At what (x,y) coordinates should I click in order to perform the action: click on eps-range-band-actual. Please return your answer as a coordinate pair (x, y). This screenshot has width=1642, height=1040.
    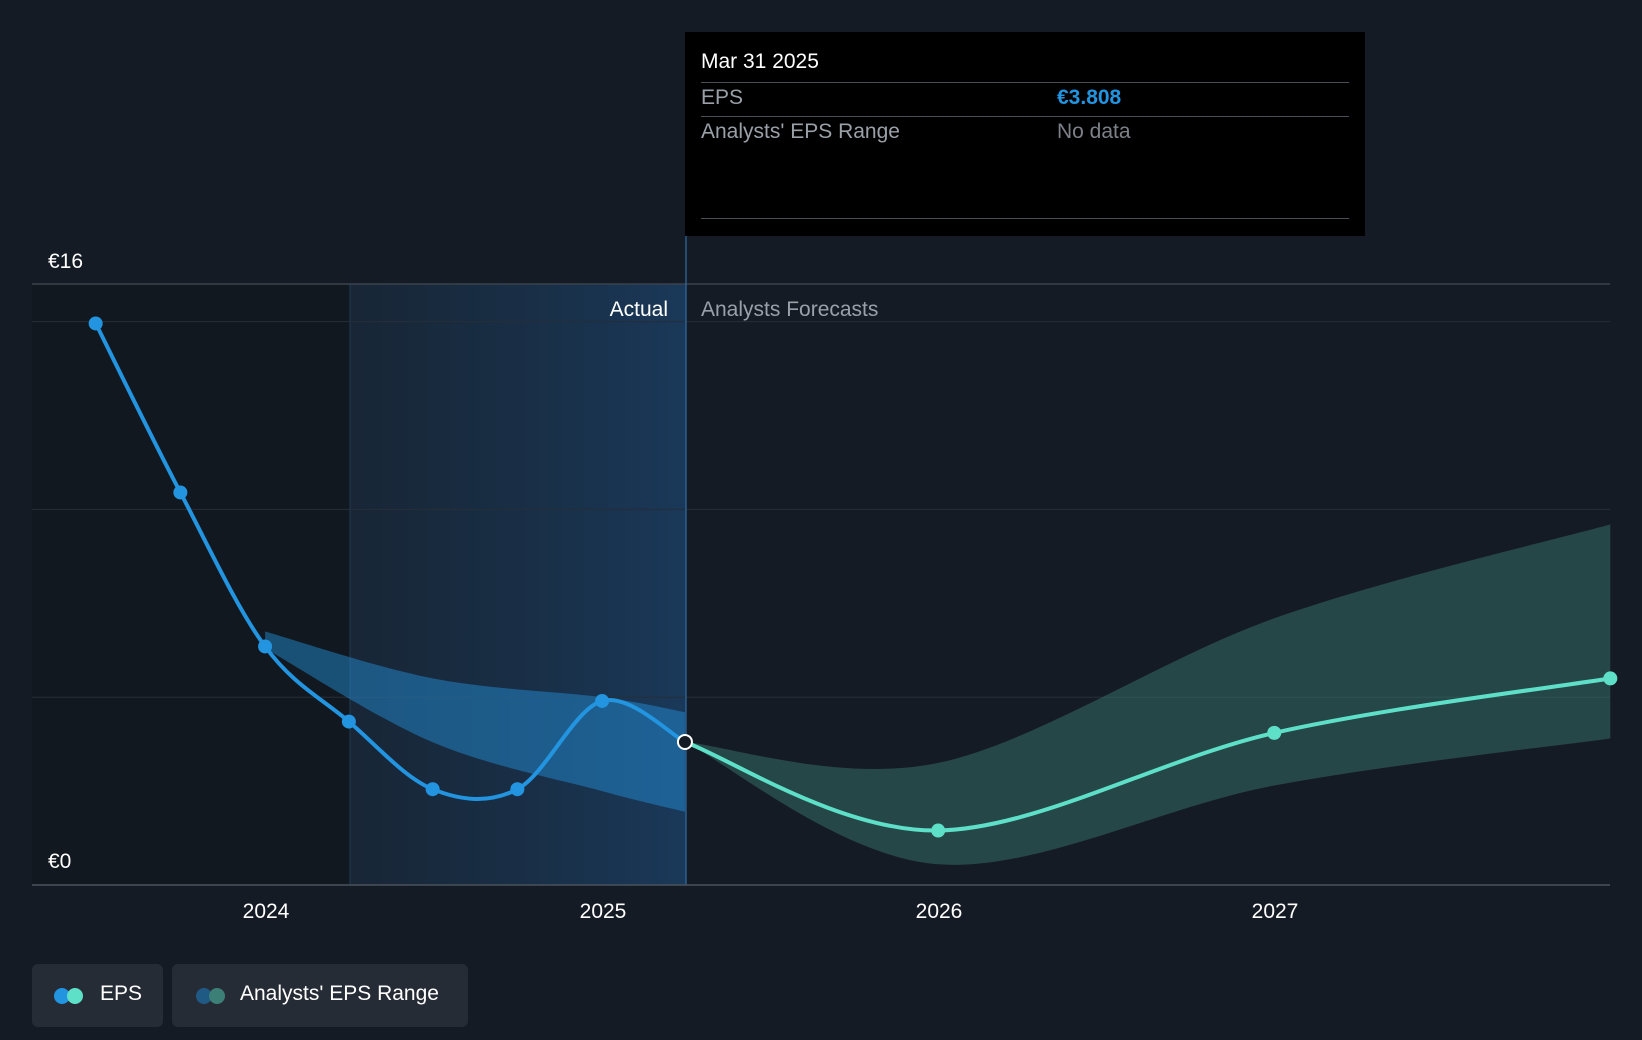
    Looking at the image, I should click on (475, 721).